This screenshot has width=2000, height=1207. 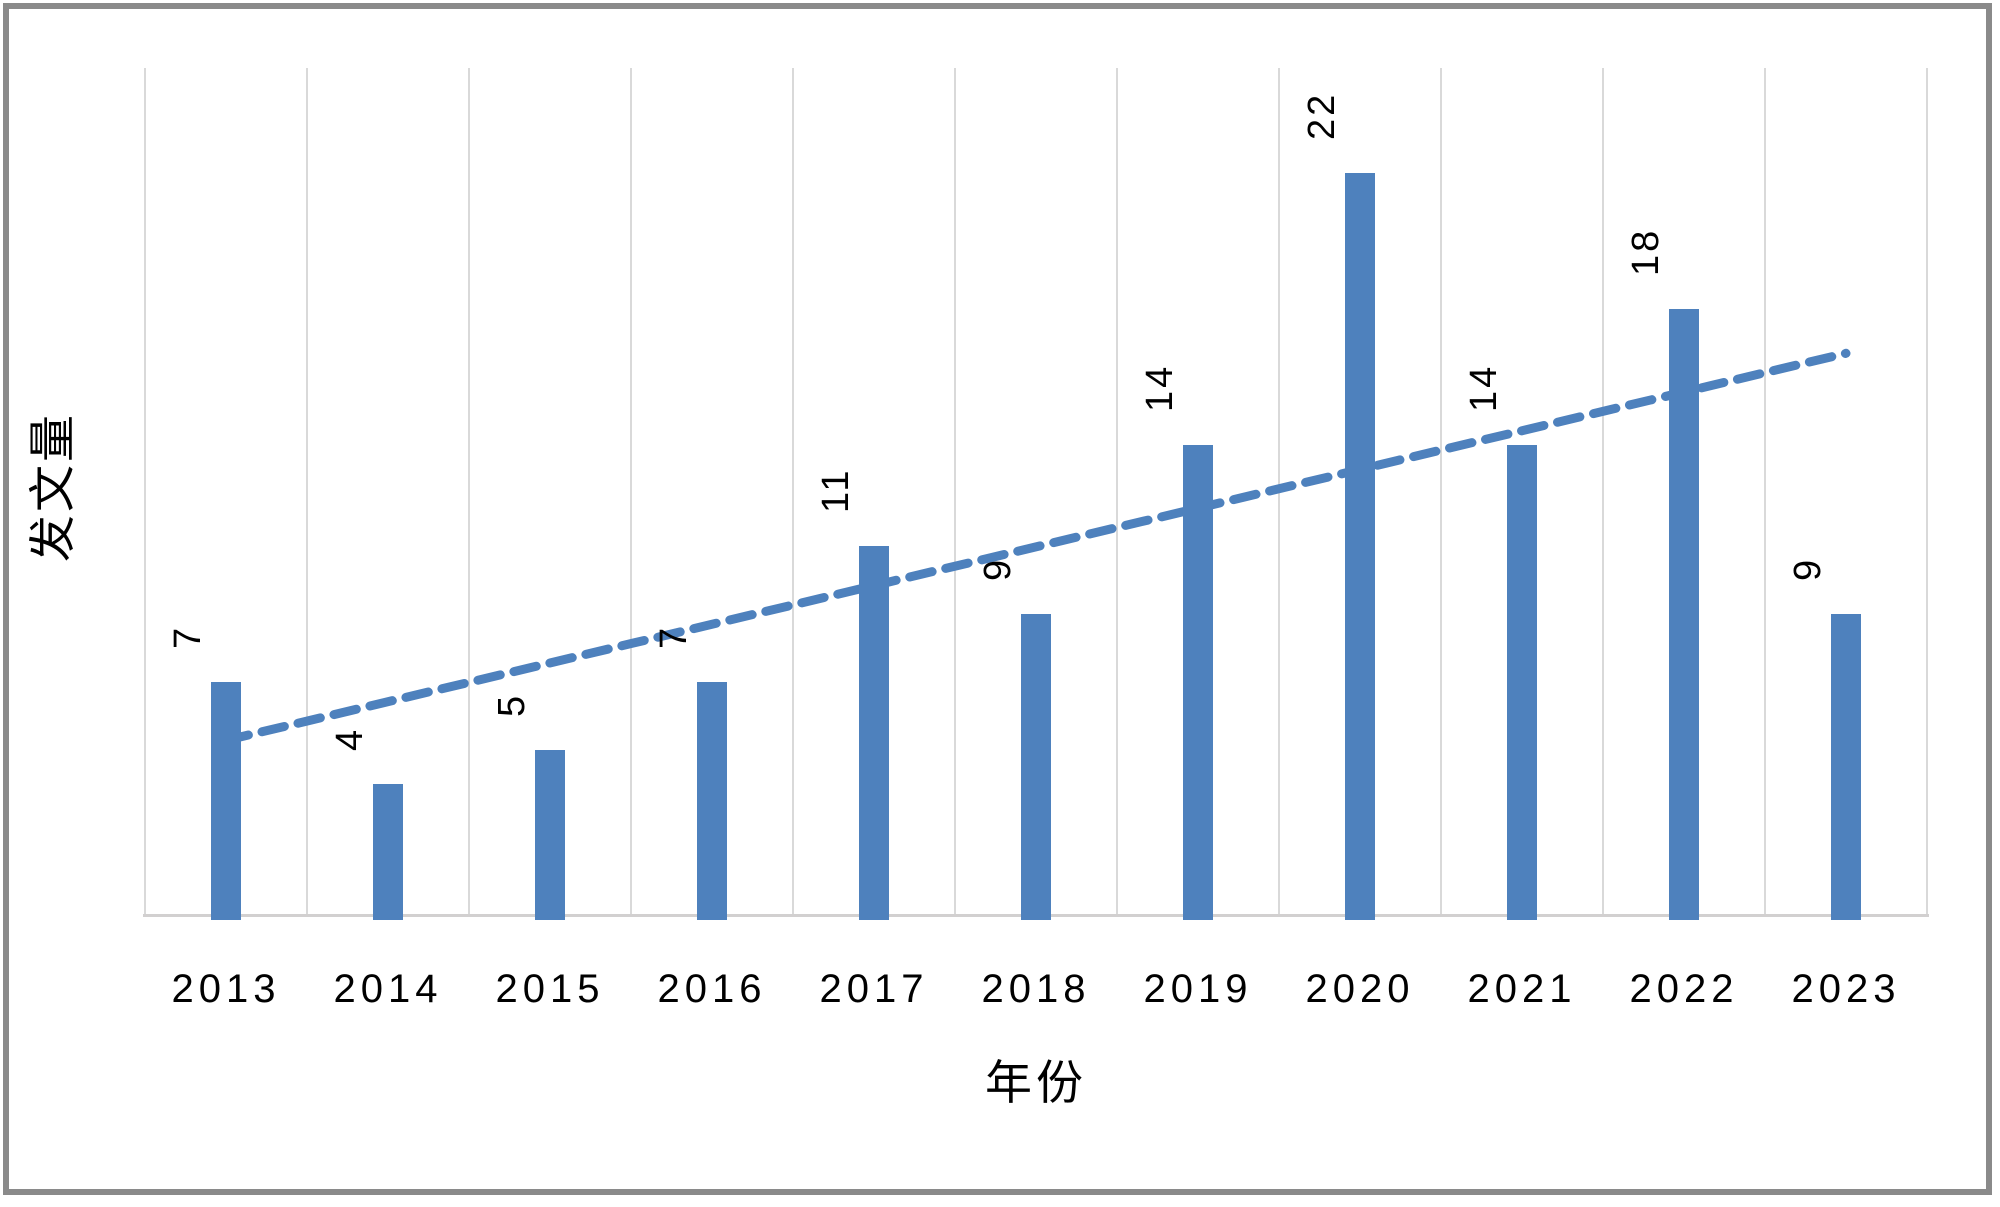 I want to click on x-tick-label-2020: 2020, so click(x=1360, y=989).